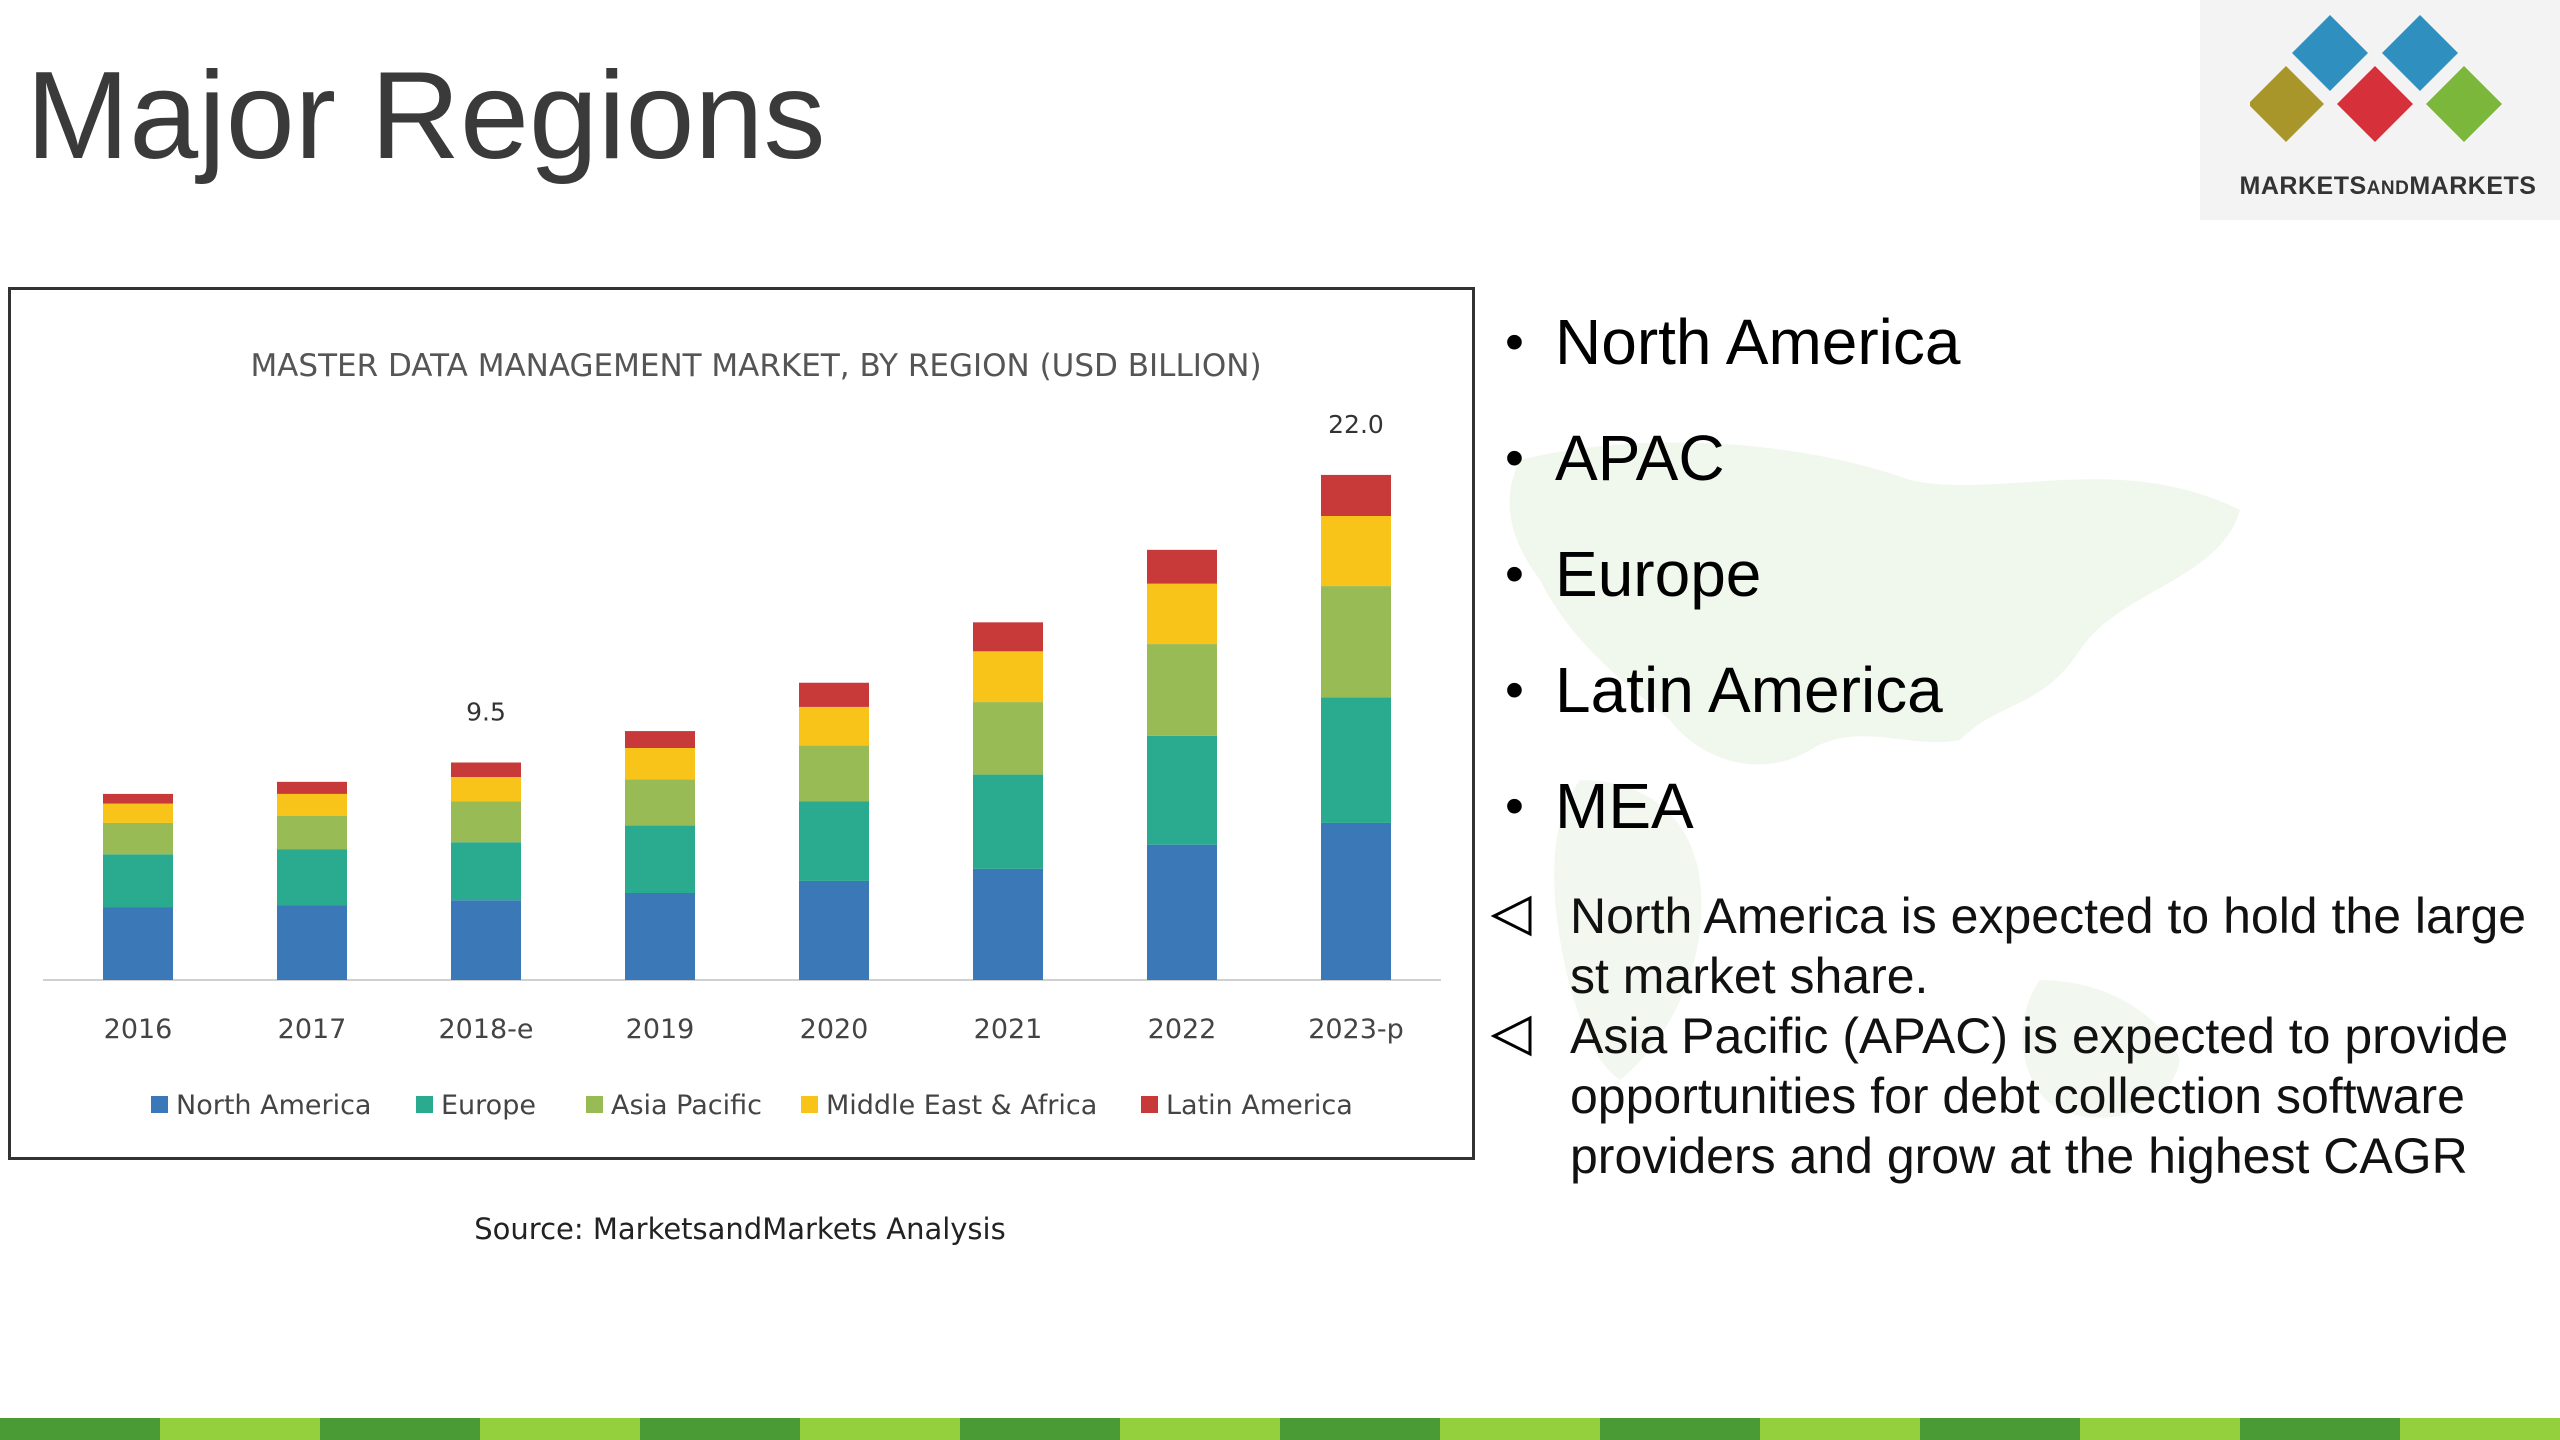  What do you see at coordinates (1732, 474) in the screenshot?
I see `bullet-item: • APAC` at bounding box center [1732, 474].